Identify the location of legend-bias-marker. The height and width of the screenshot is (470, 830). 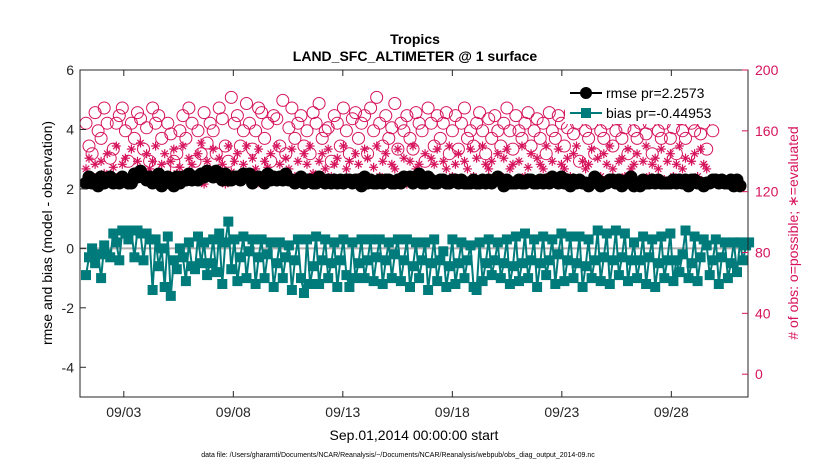
(586, 113).